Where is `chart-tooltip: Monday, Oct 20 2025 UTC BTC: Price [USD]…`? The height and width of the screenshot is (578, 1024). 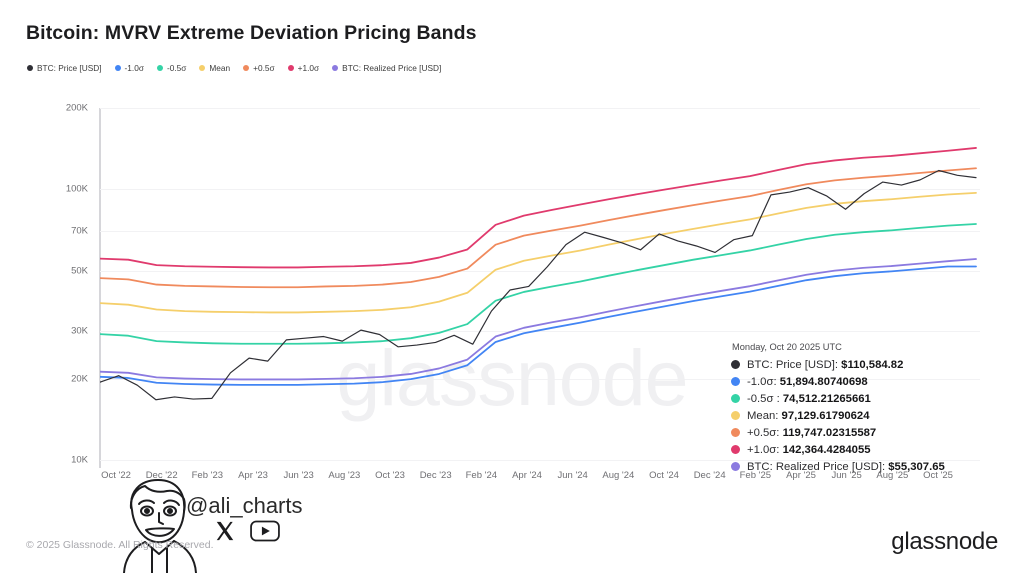
chart-tooltip: Monday, Oct 20 2025 UTC BTC: Price [USD]… is located at coordinates (838, 408).